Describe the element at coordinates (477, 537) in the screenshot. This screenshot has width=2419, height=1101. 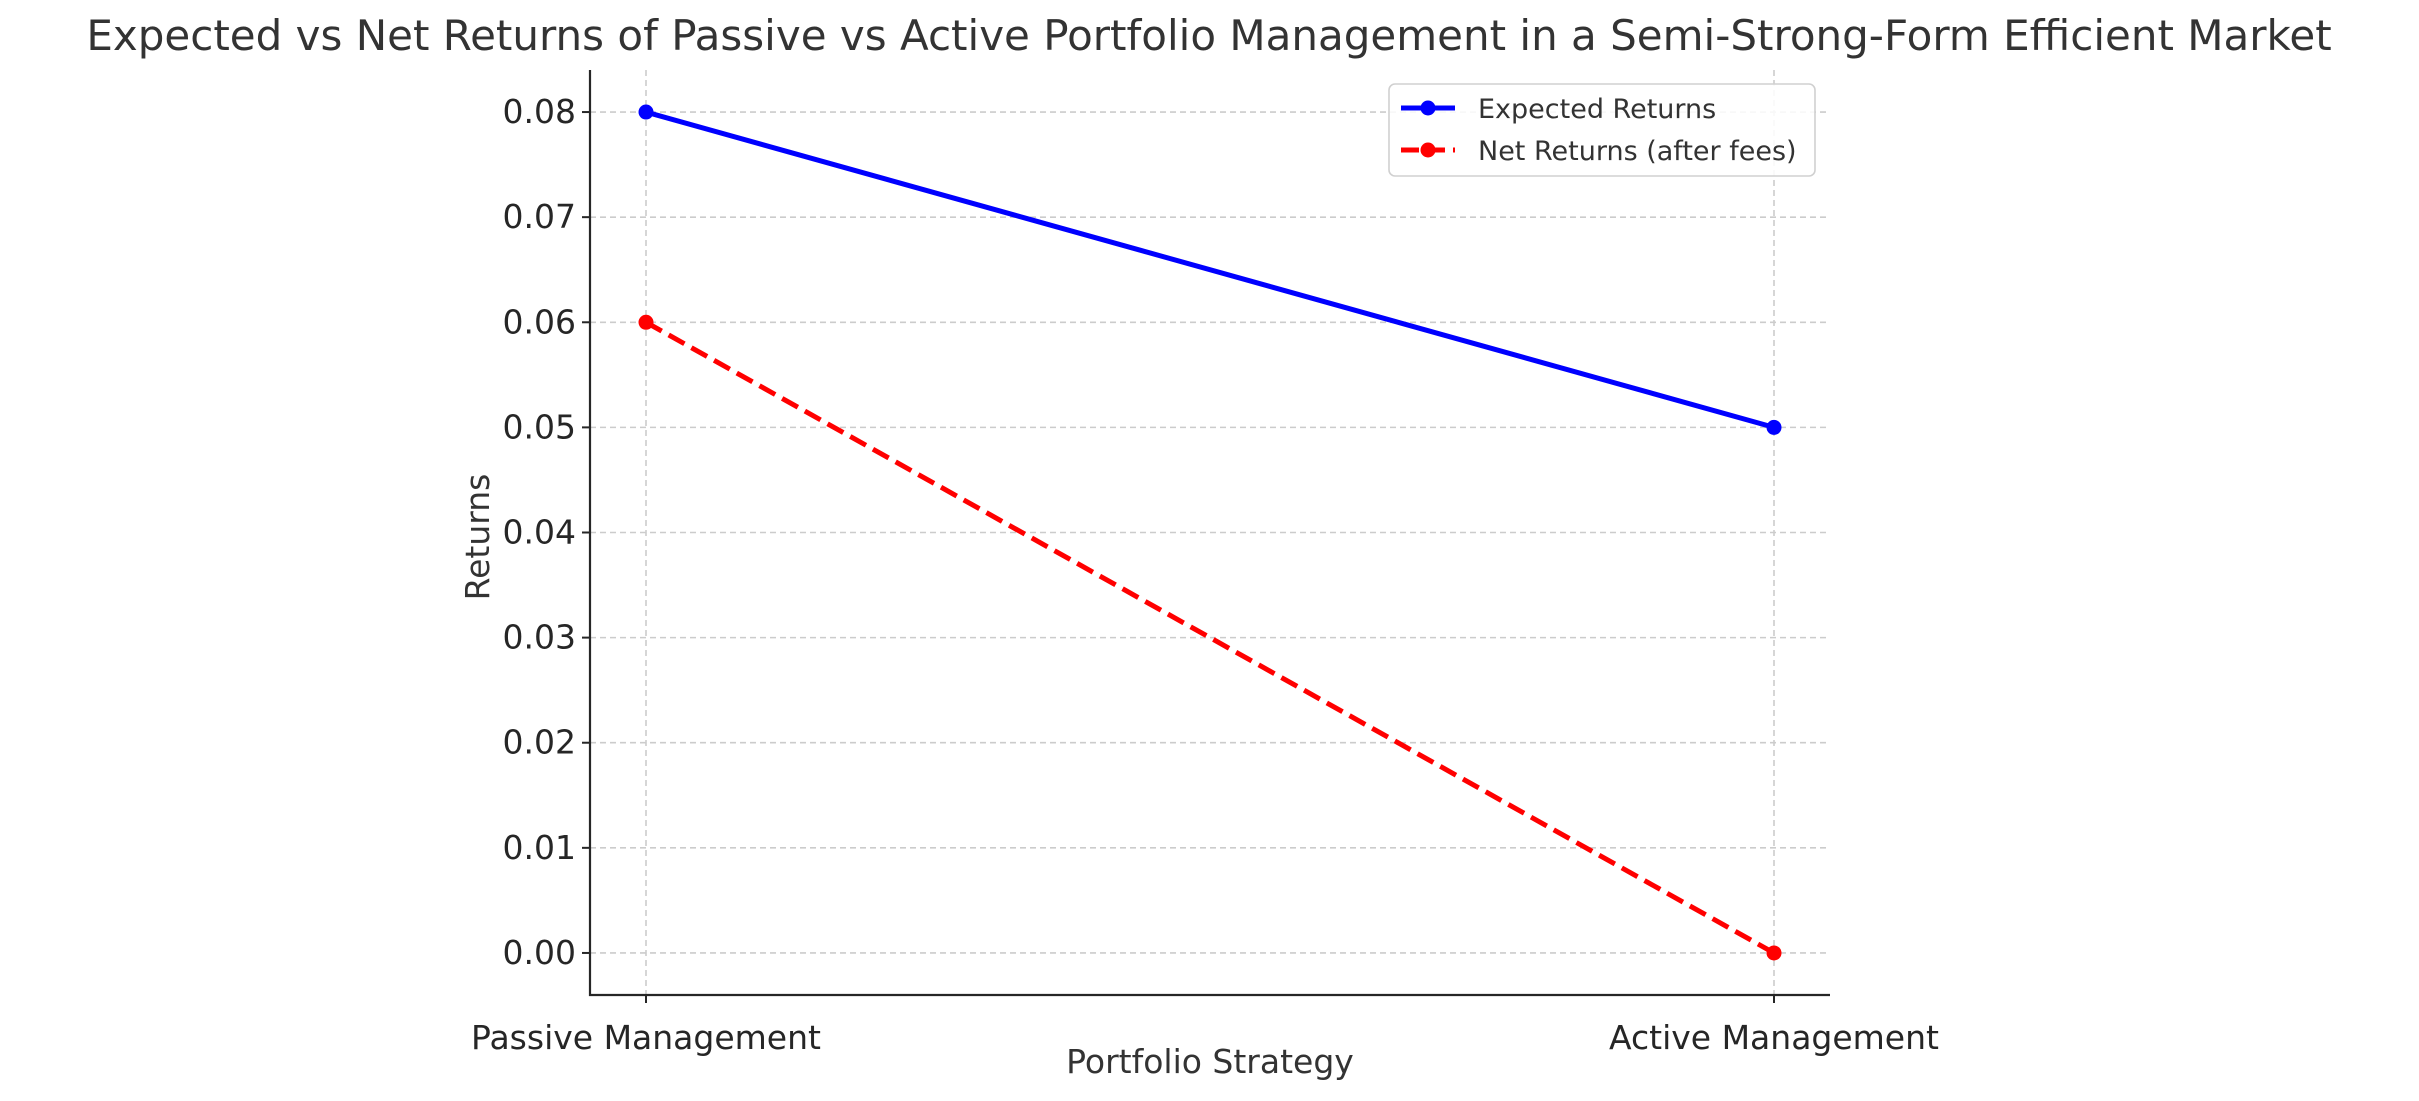
I see `y-axis-label: Returns` at that location.